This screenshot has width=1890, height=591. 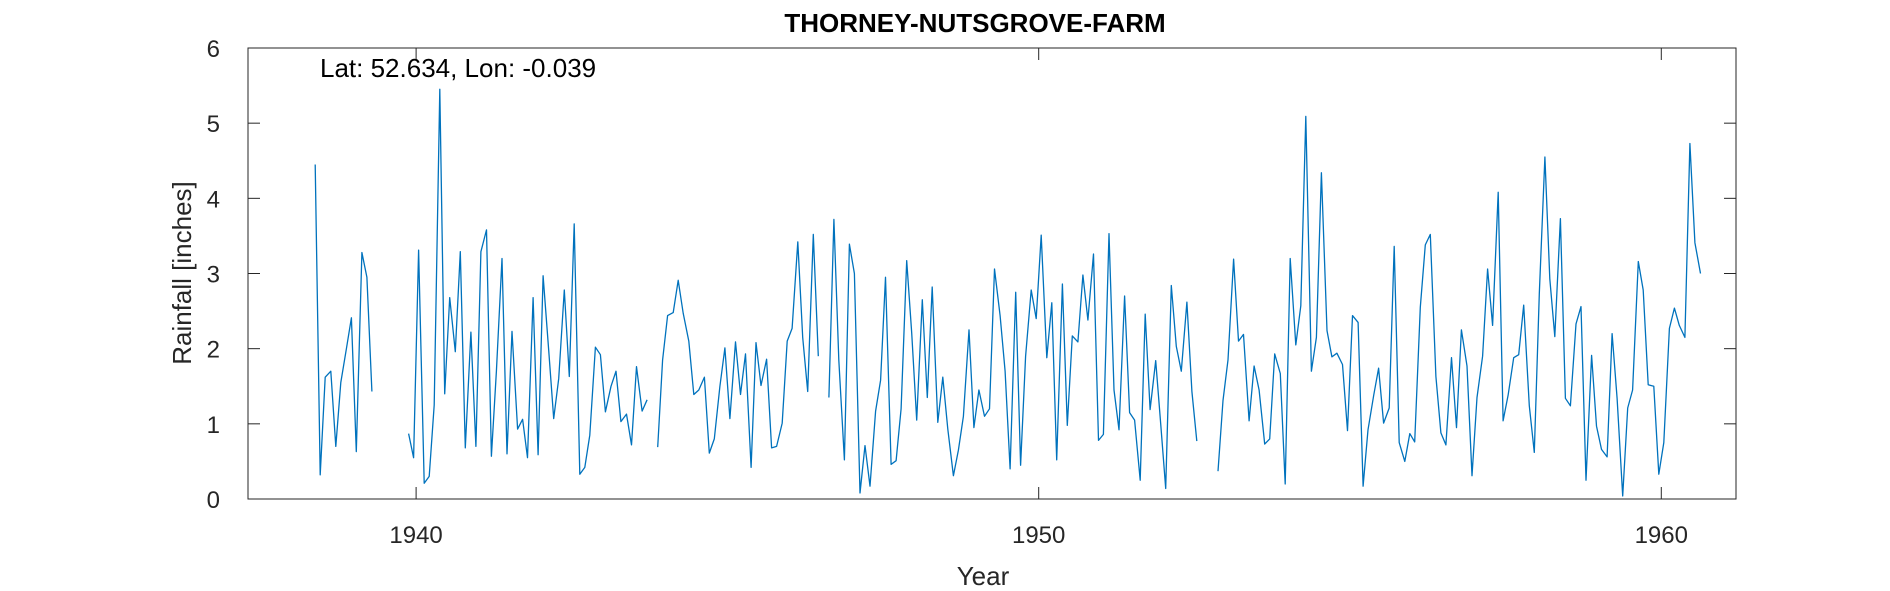 I want to click on y-tick-label: 3, so click(x=213, y=275).